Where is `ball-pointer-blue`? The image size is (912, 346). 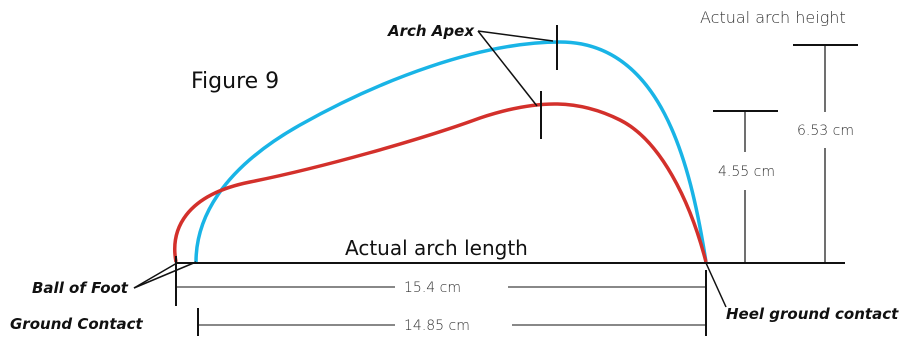
ball-pointer-blue is located at coordinates (165, 275).